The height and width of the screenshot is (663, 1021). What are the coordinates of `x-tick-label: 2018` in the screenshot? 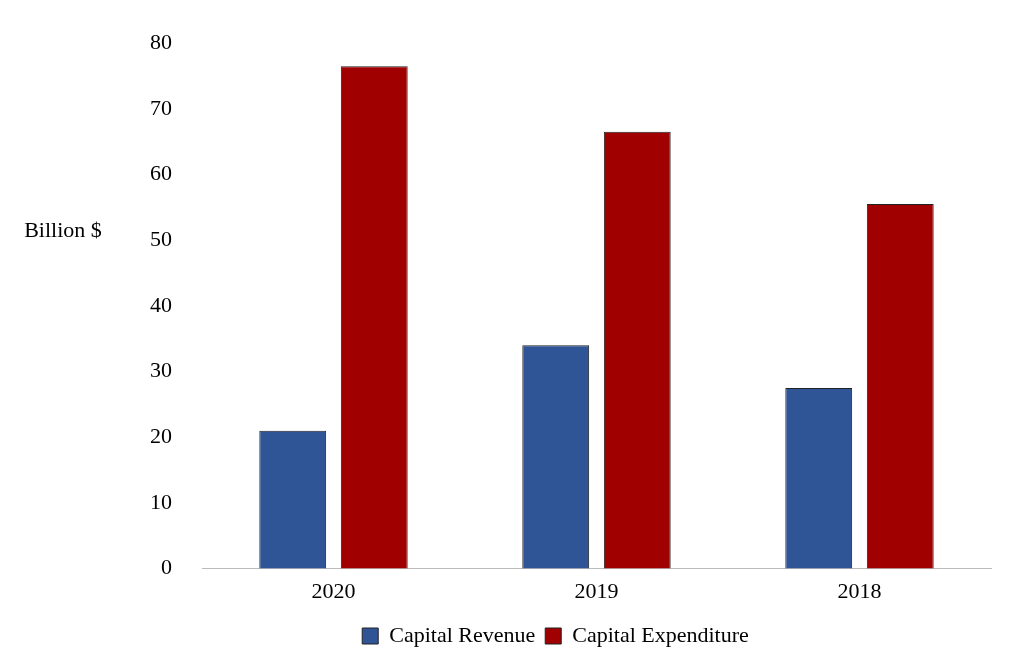 It's located at (859, 590).